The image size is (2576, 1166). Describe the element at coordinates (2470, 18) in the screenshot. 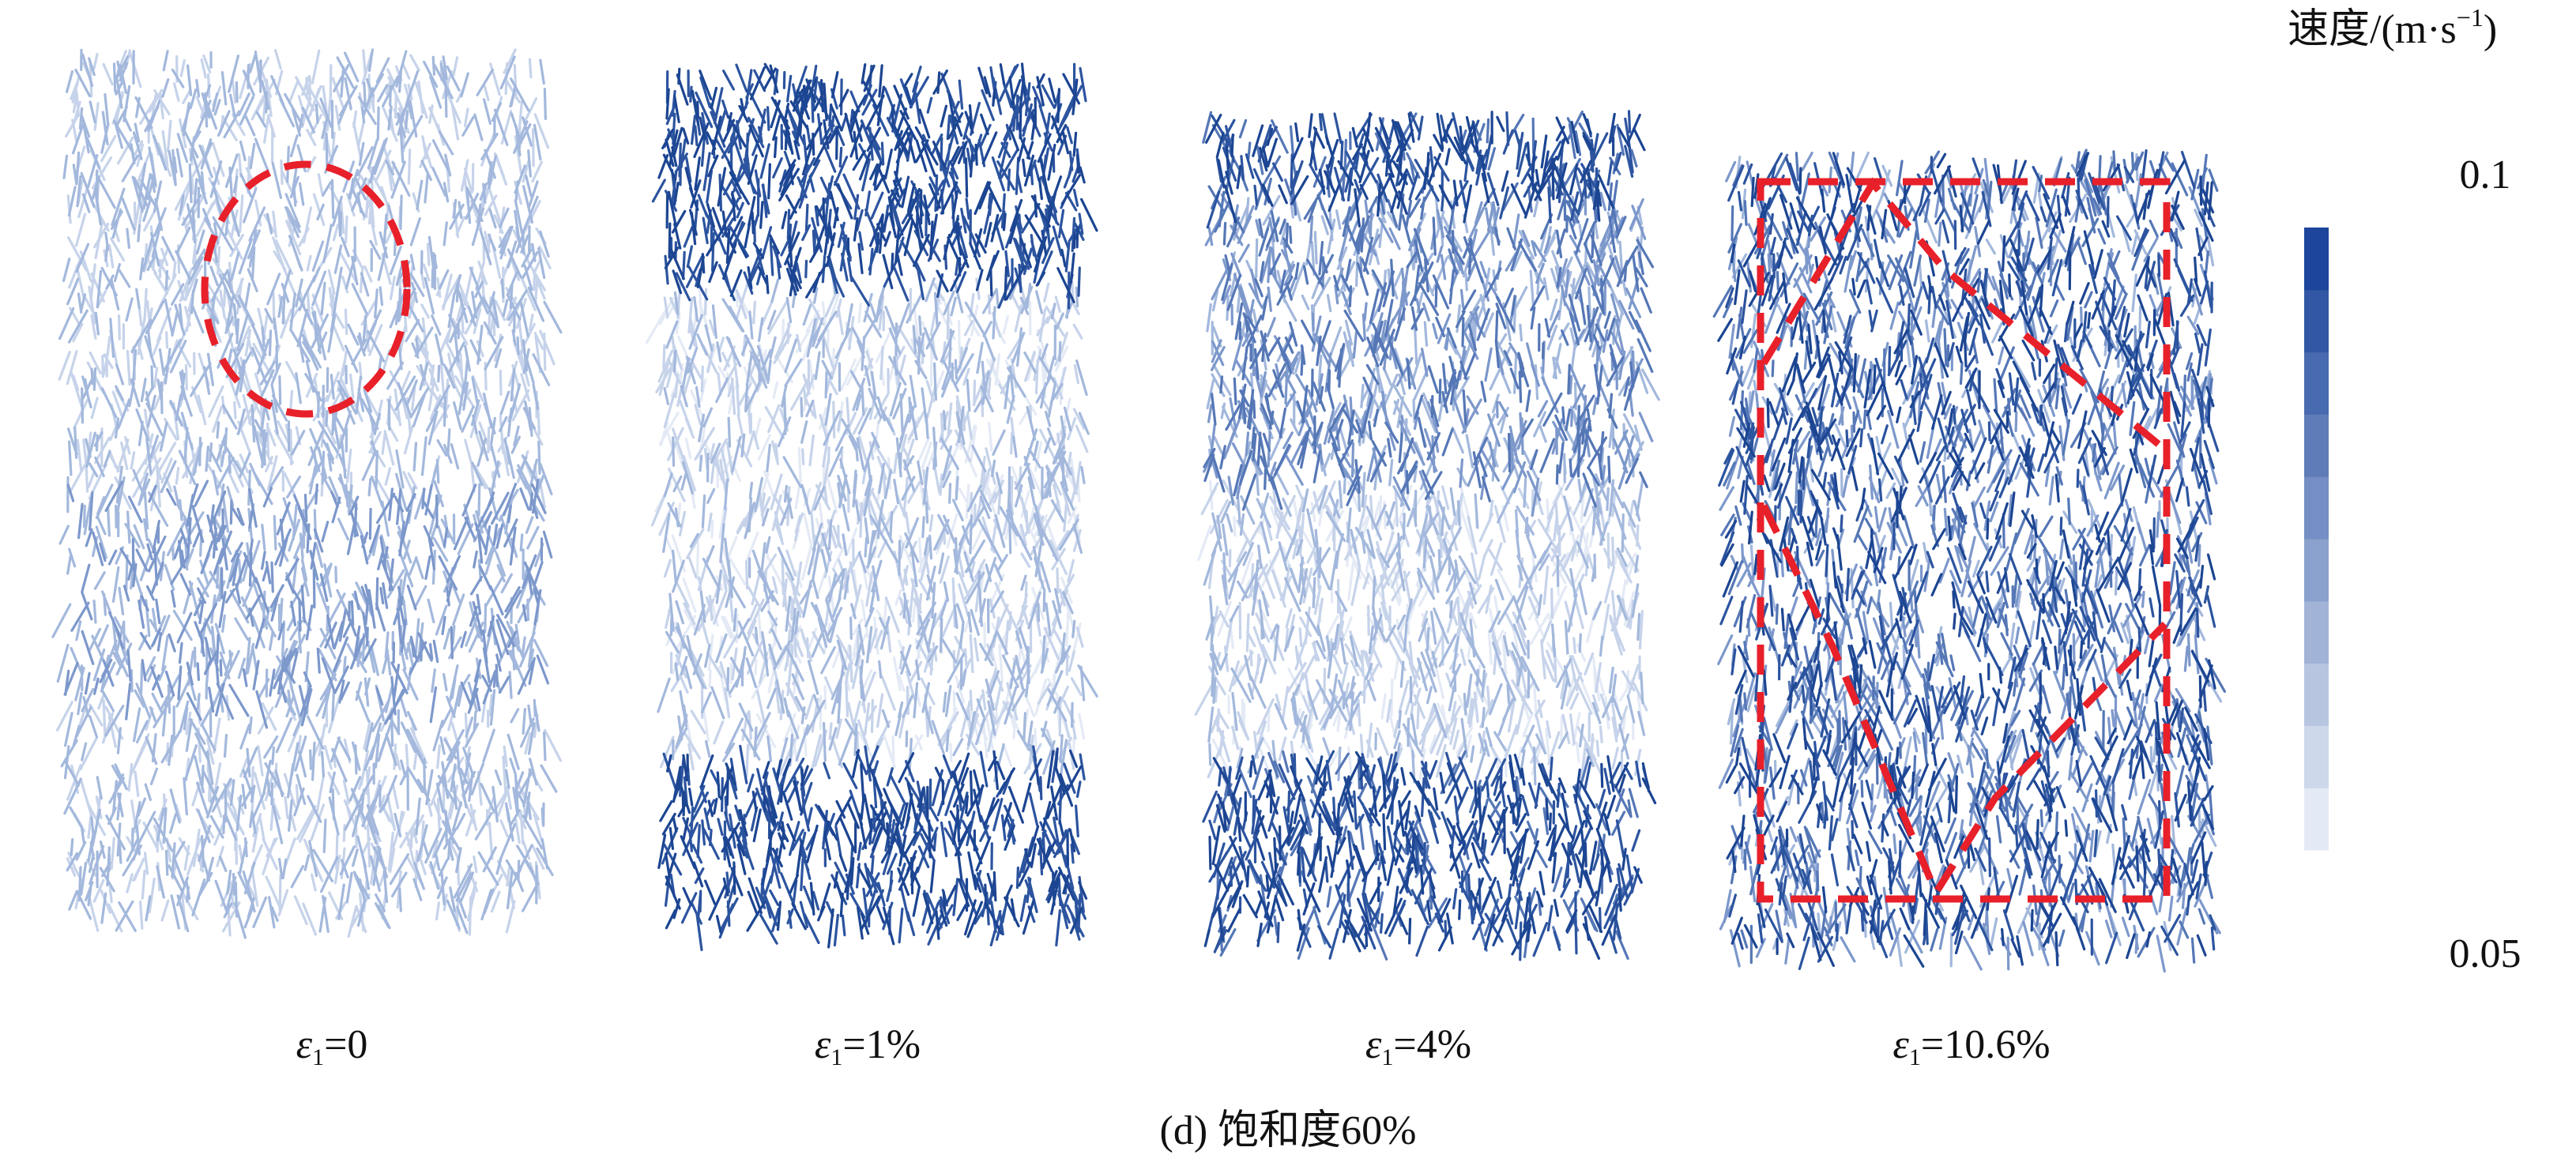

I see `colorbar-title-sup: −1` at that location.